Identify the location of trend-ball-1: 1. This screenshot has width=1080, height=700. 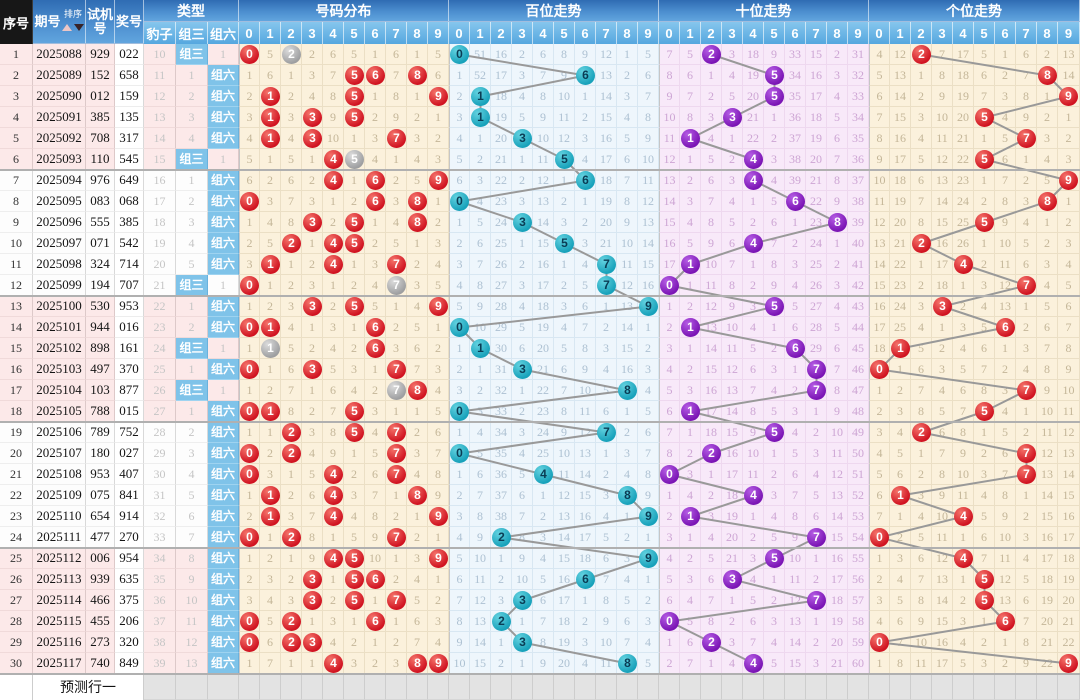
(270, 327).